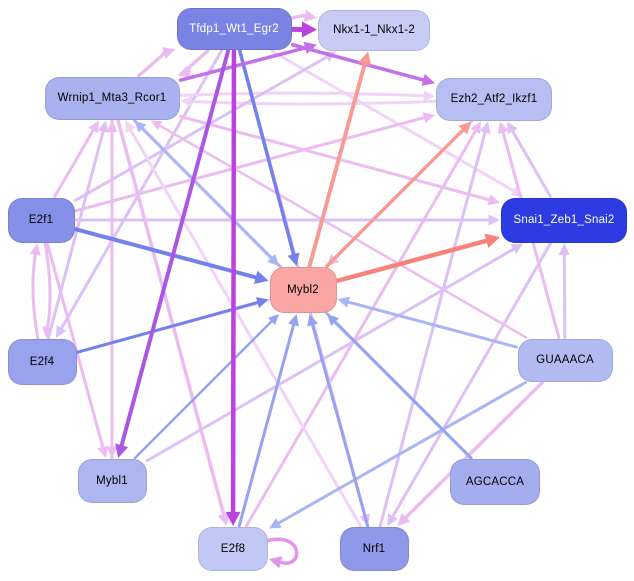 This screenshot has height=581, width=634. What do you see at coordinates (512, 128) in the screenshot?
I see `arrowhead-snai1-ezh2` at bounding box center [512, 128].